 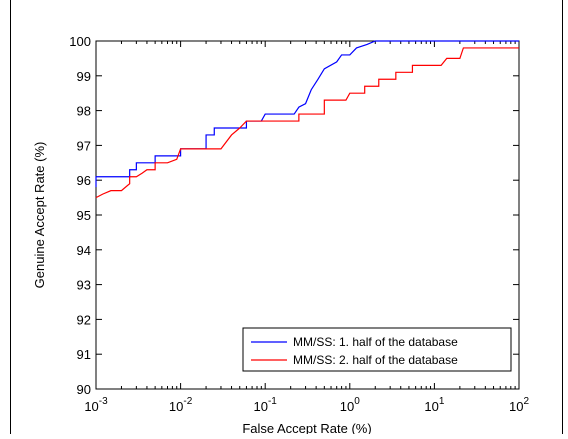 What do you see at coordinates (84, 354) in the screenshot?
I see `y-tick-label: 91` at bounding box center [84, 354].